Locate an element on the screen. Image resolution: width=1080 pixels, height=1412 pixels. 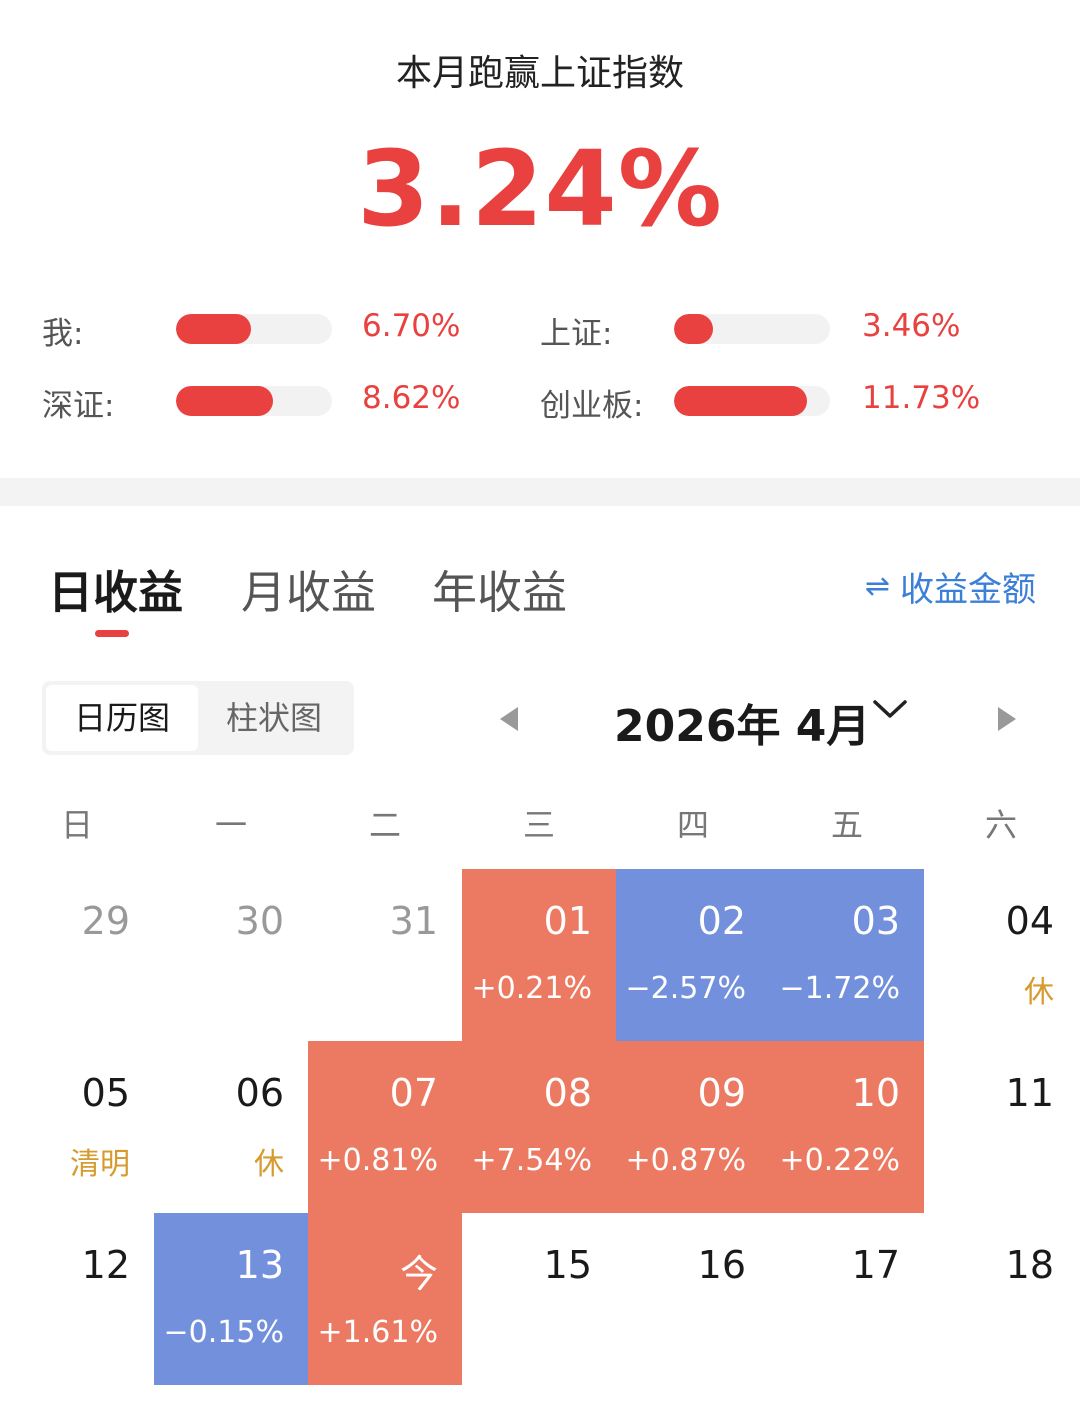
swap-arrows-icon: ⇌ is located at coordinates (877, 586).